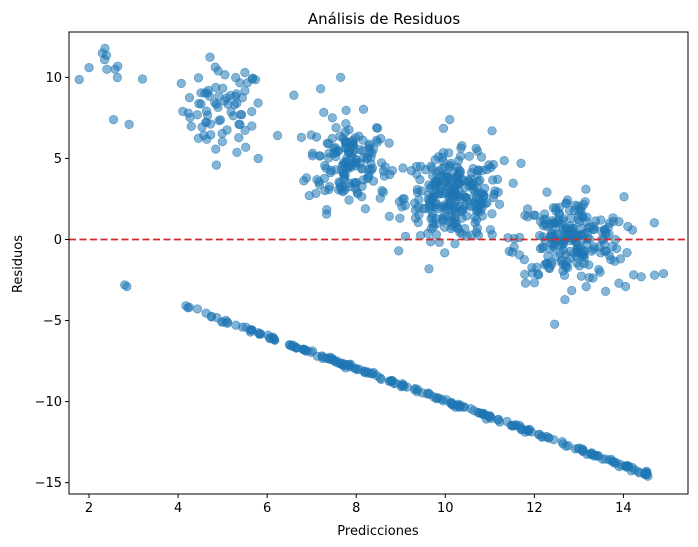 The height and width of the screenshot is (547, 698). I want to click on chart-title: Análisis de Residuos, so click(384, 19).